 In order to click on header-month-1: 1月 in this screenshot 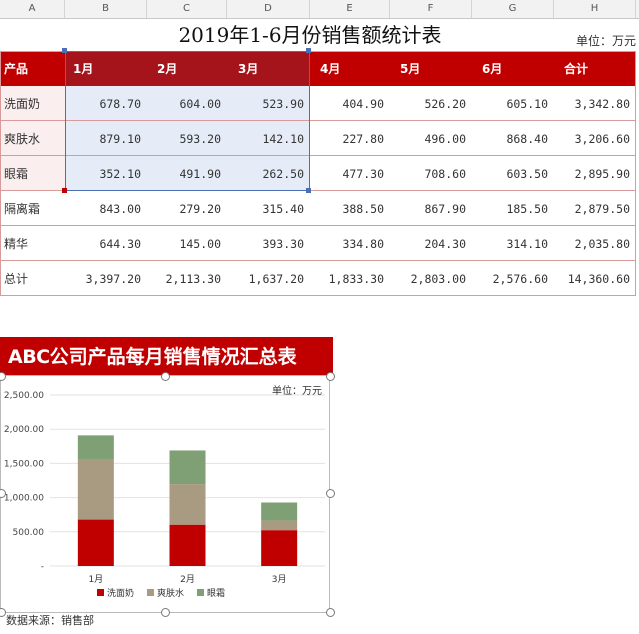, I will do `click(83, 69)`.